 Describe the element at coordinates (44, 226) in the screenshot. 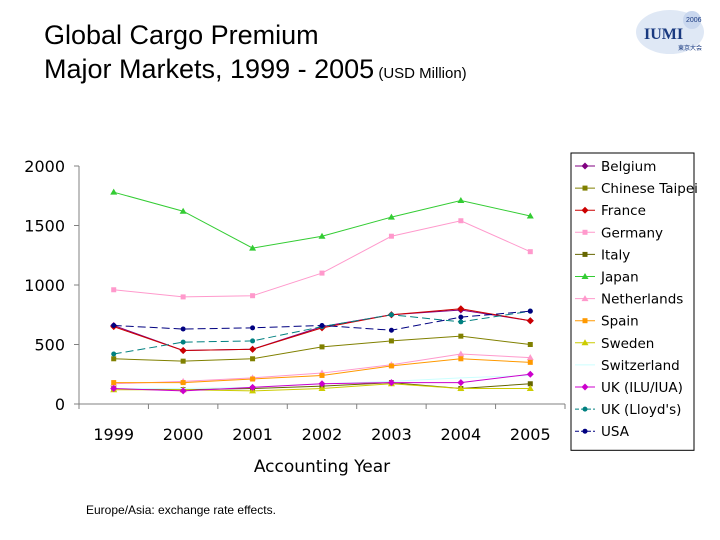

I see `y-tick-label: 1500` at that location.